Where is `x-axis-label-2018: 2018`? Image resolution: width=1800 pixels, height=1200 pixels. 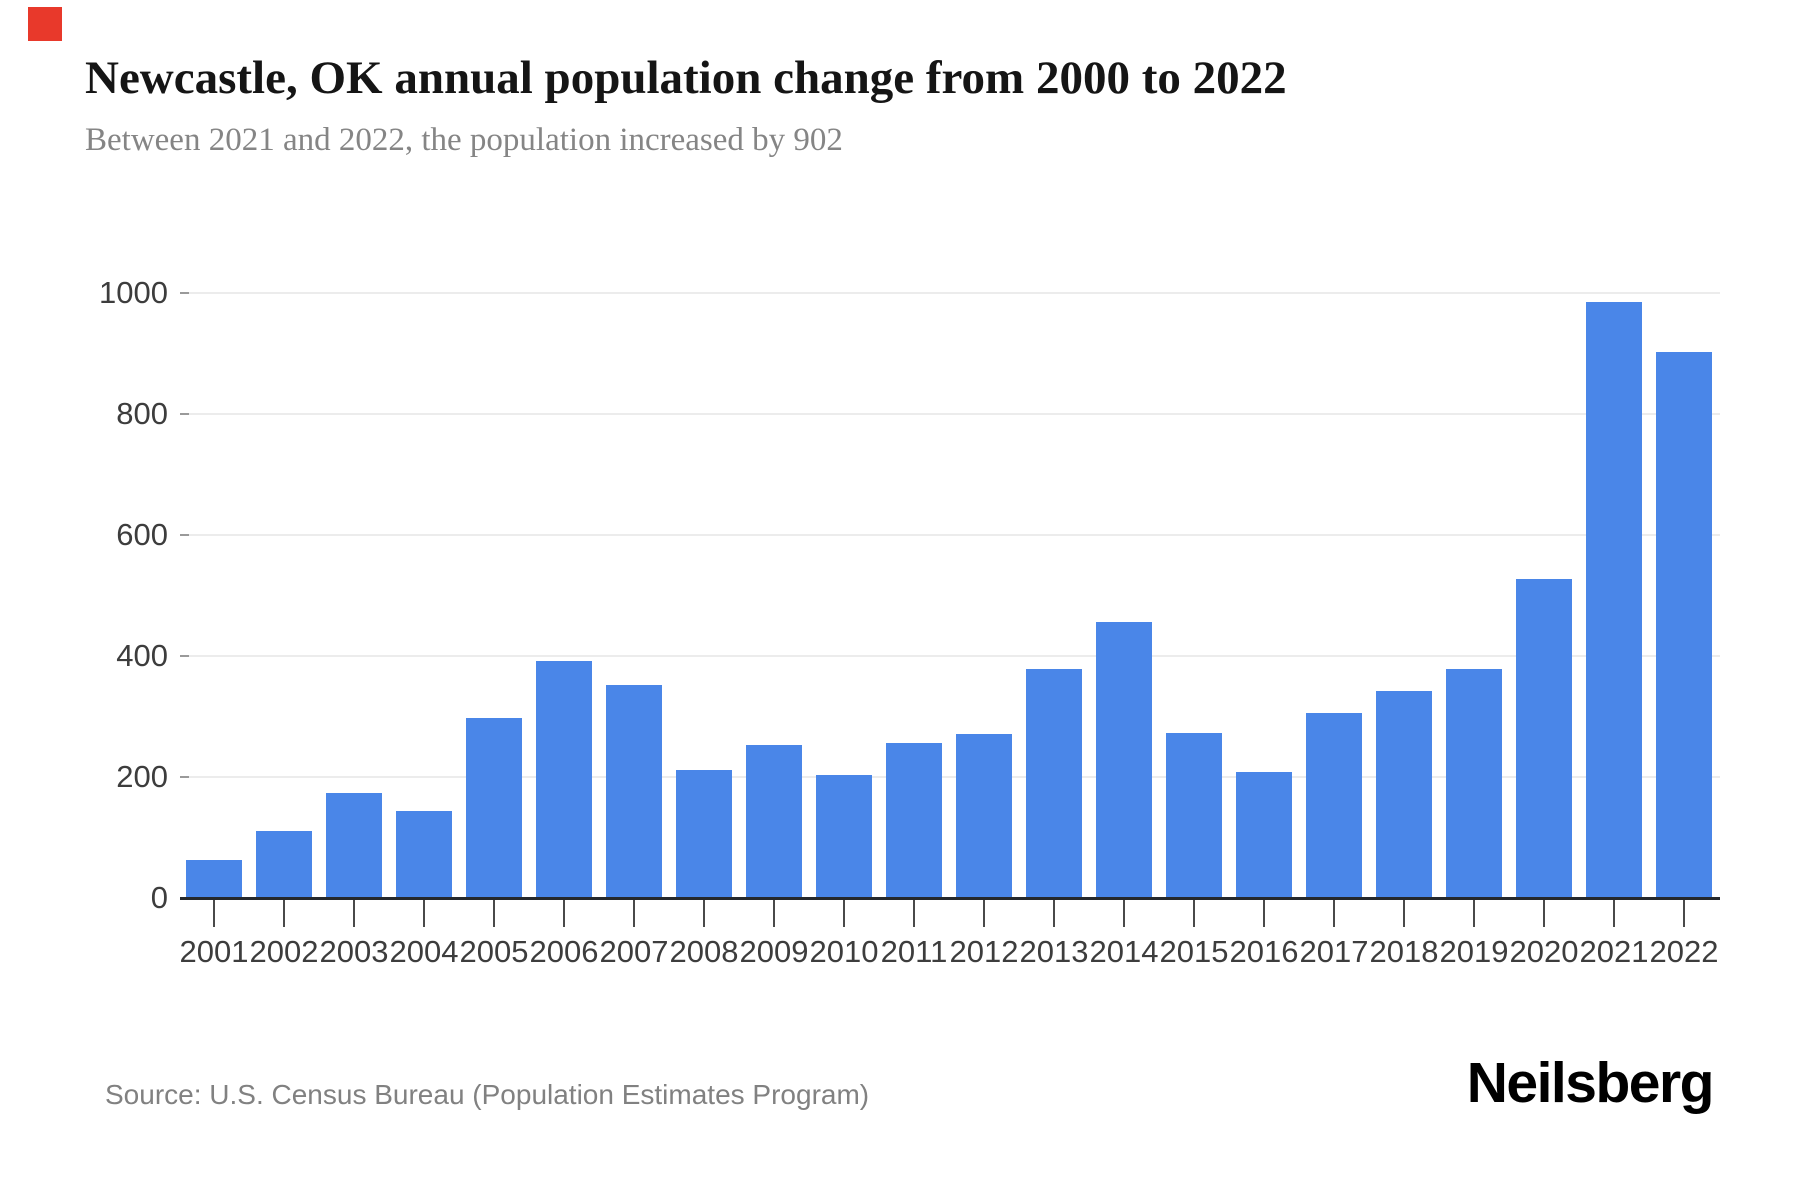 x-axis-label-2018: 2018 is located at coordinates (1404, 951).